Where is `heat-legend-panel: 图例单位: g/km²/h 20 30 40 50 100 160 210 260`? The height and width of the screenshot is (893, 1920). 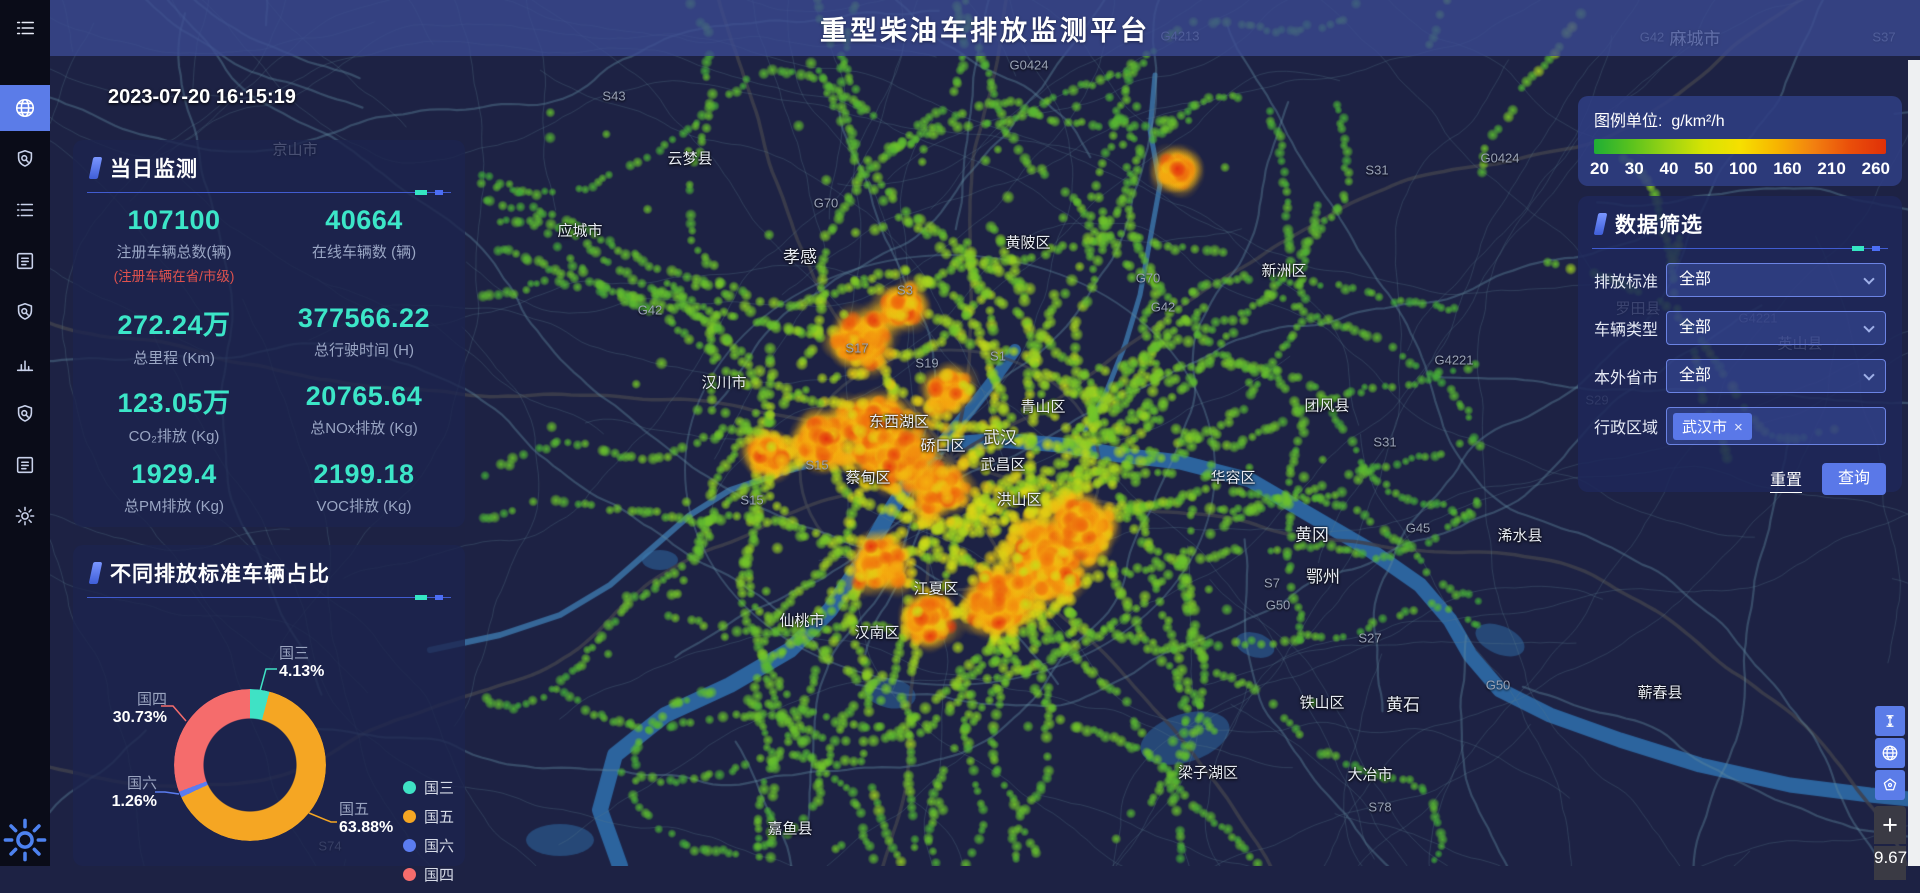 heat-legend-panel: 图例单位: g/km²/h 20 30 40 50 100 160 210 260 is located at coordinates (1740, 141).